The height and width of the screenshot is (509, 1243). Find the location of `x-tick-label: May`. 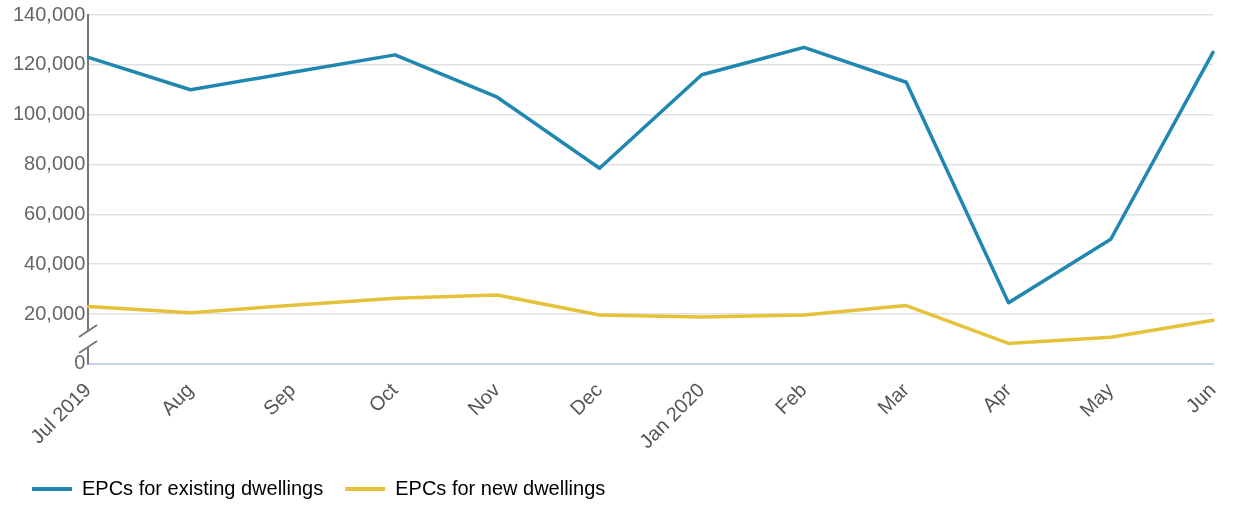

x-tick-label: May is located at coordinates (1096, 399).